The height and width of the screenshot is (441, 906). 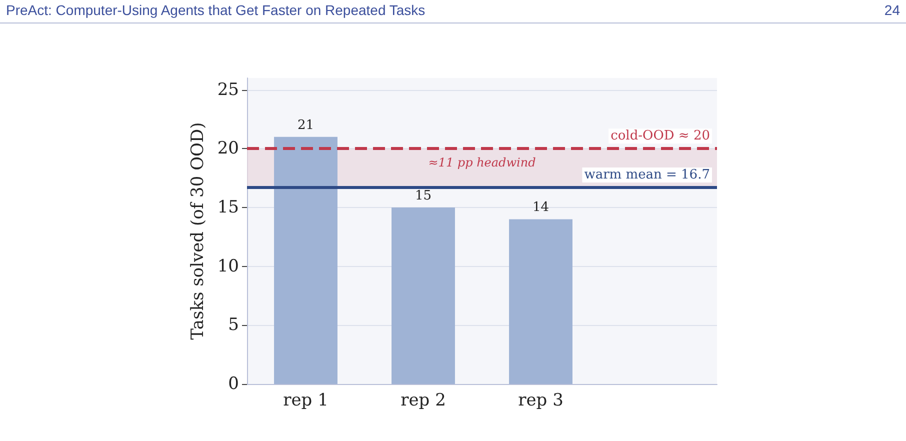 What do you see at coordinates (216, 10) in the screenshot?
I see `text: PreAct: Computer-Using Agents that Get Faster on Repeated Tasks` at bounding box center [216, 10].